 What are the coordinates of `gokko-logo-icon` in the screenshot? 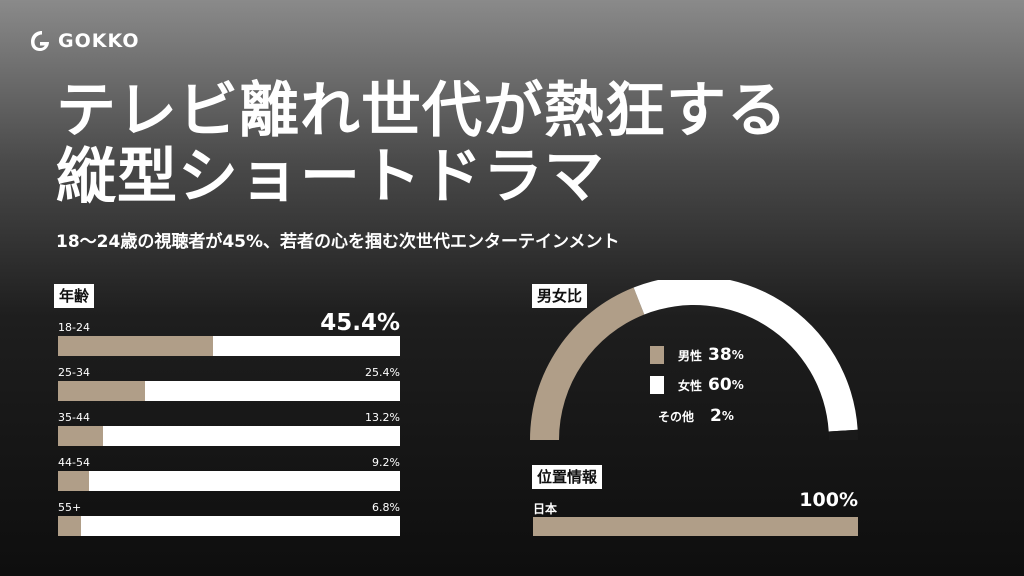 It's located at (40, 41).